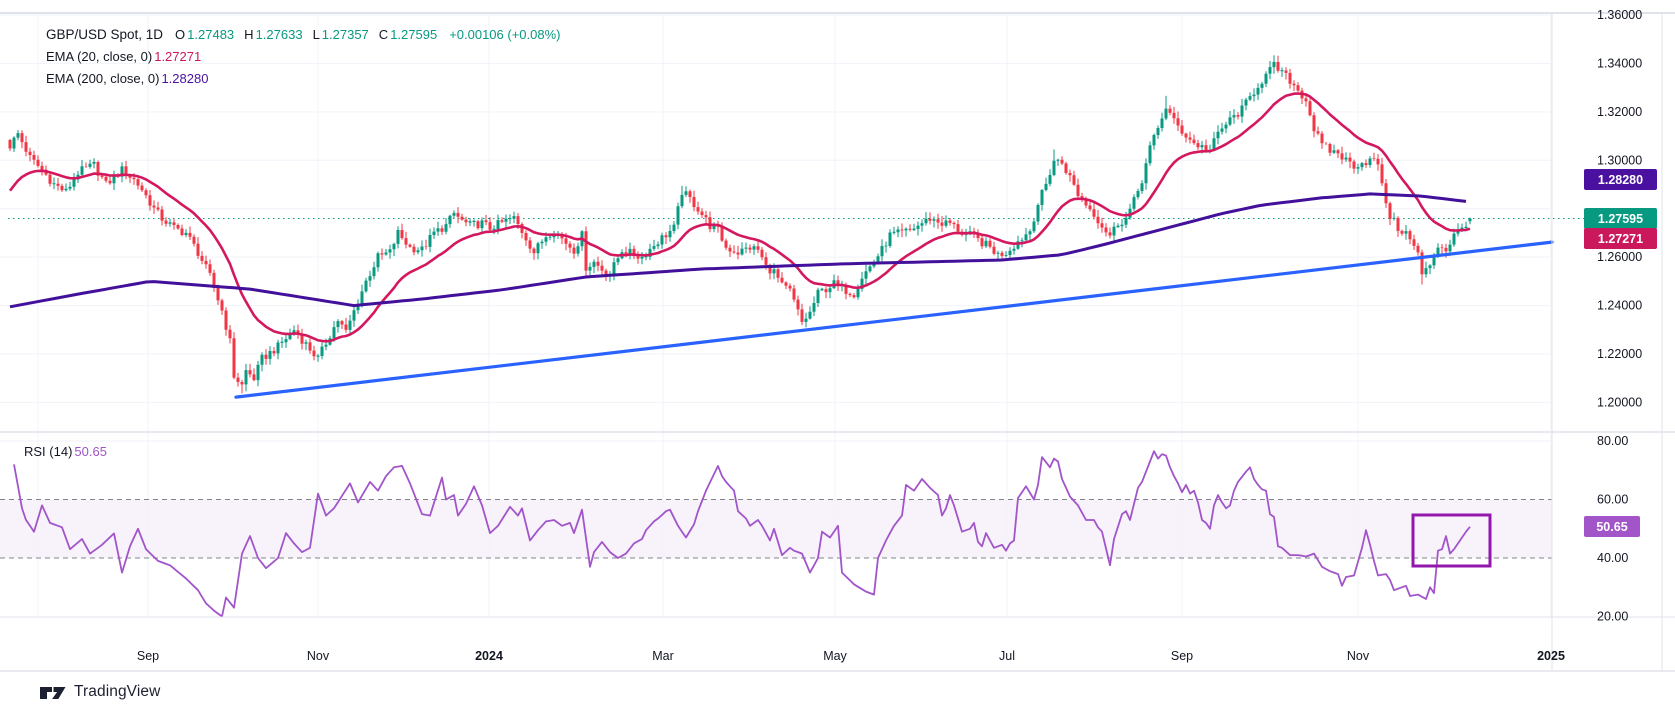 The image size is (1675, 718). What do you see at coordinates (1612, 558) in the screenshot?
I see `rsi-axis-label: 40.00` at bounding box center [1612, 558].